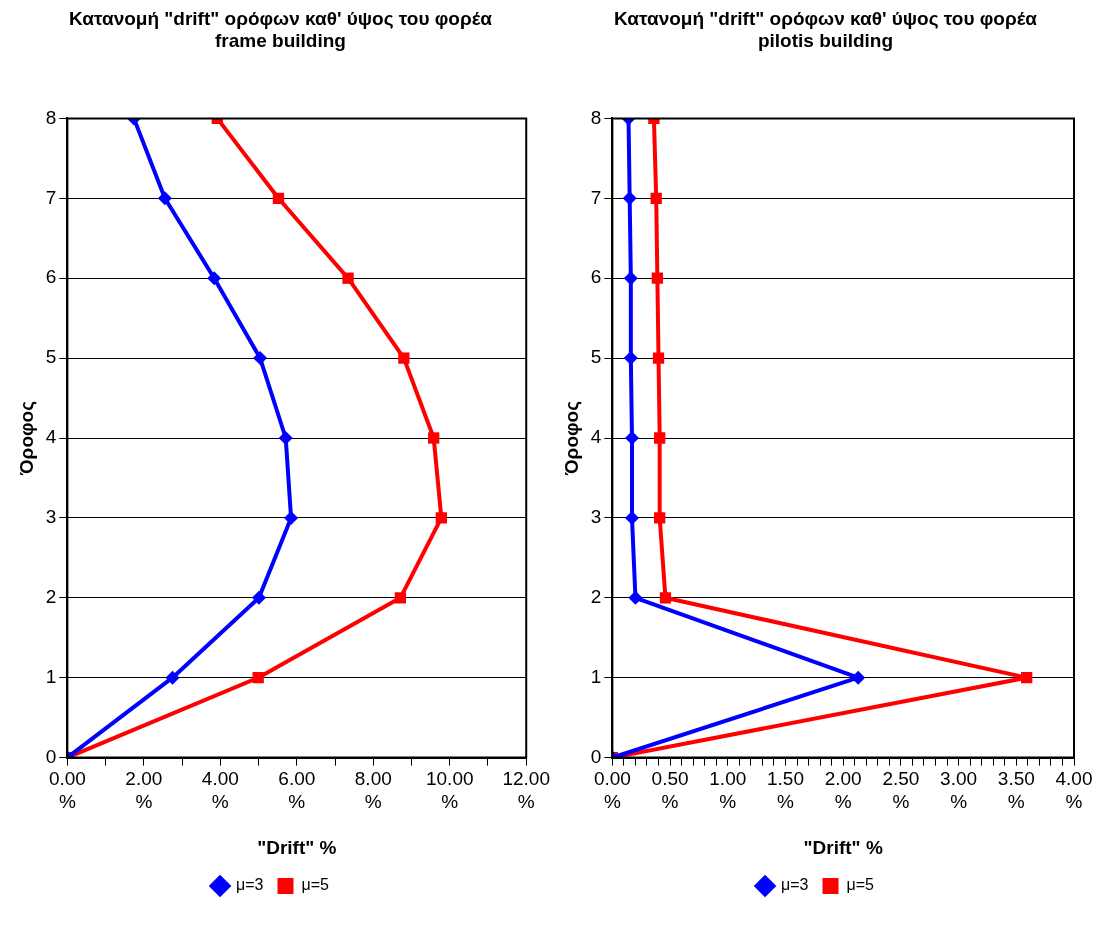 The image size is (1107, 936). Describe the element at coordinates (280, 30) in the screenshot. I see `chart-title: Κατανομή "drift" ορόφων καθ' ύψος του φορέα frame building` at that location.